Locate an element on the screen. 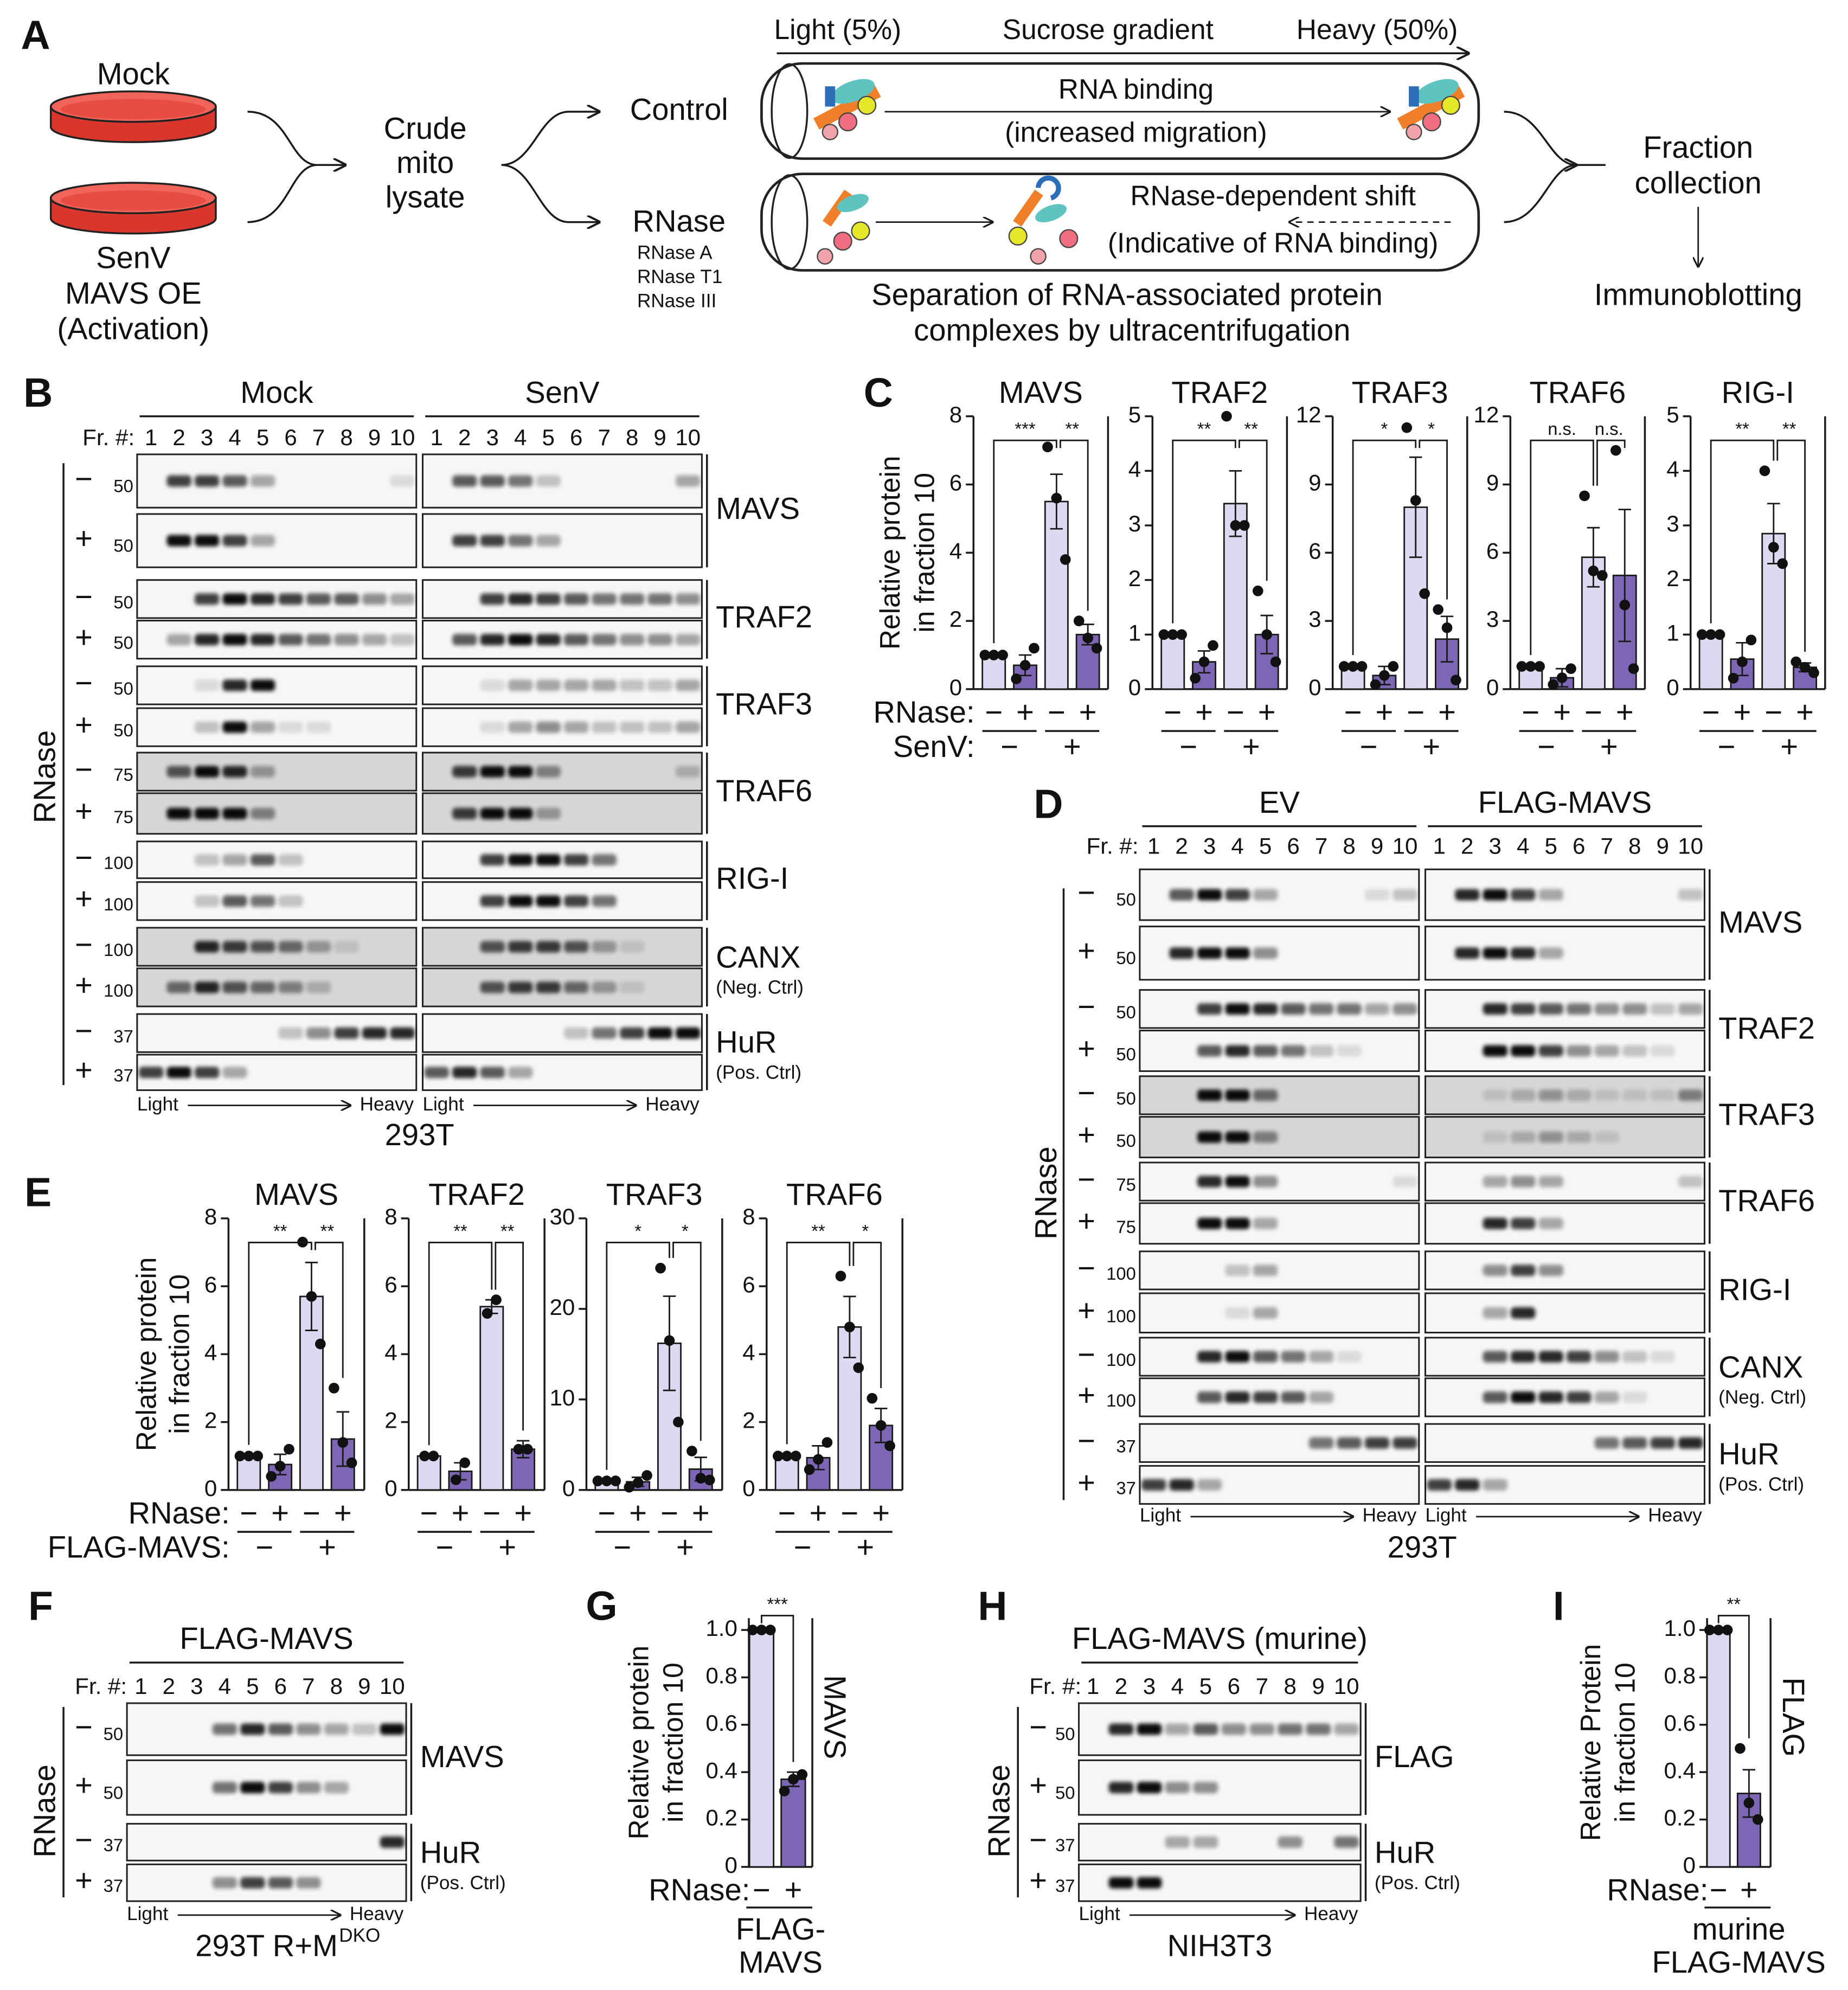 This screenshot has height=1990, width=1848. significance-label: * is located at coordinates (1432, 429).